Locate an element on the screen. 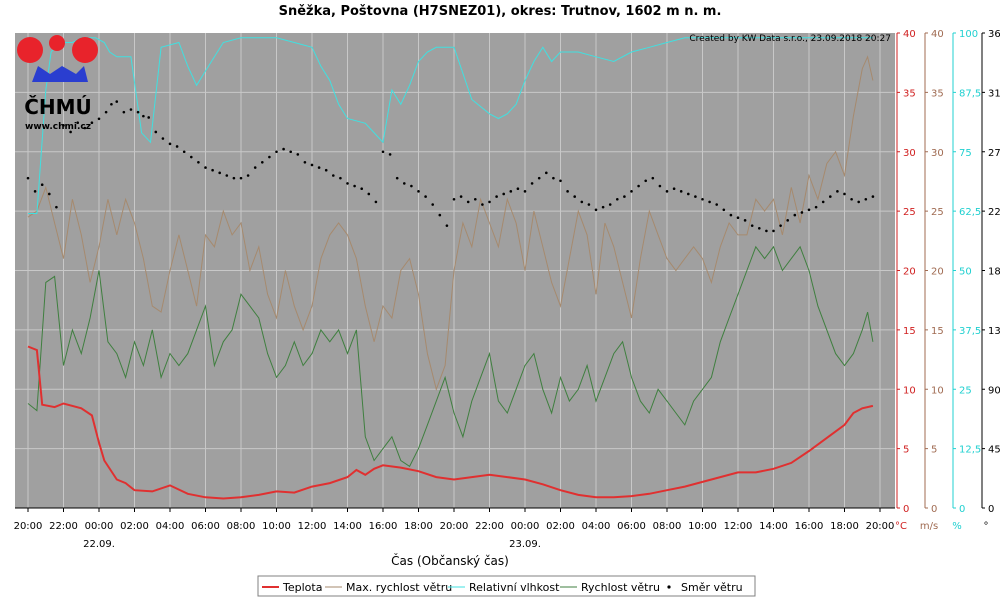 The height and width of the screenshot is (600, 1000). x-tick-label: 16:00 is located at coordinates (383, 526).